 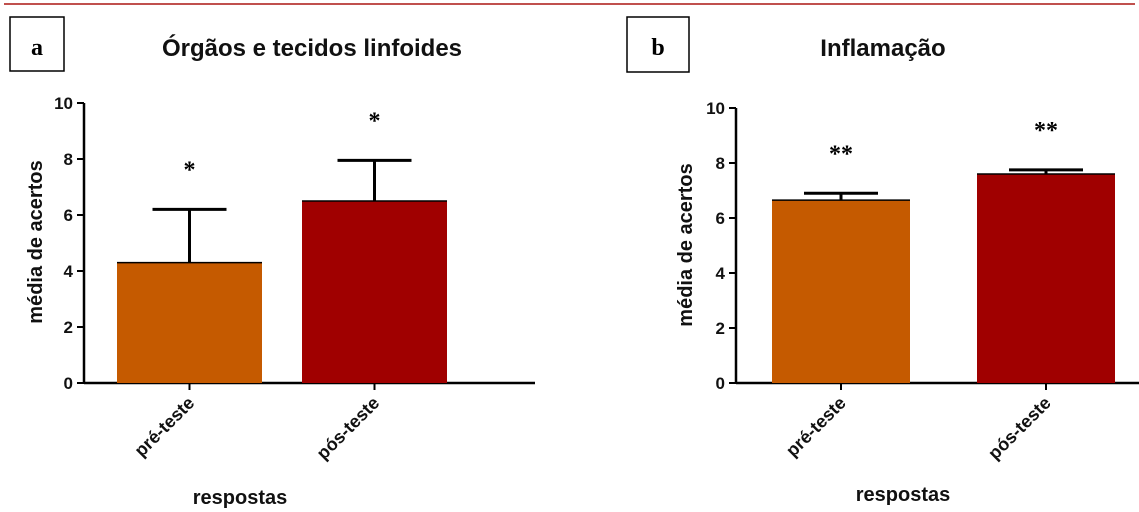 What do you see at coordinates (657, 48) in the screenshot?
I see `panel-label-b: b` at bounding box center [657, 48].